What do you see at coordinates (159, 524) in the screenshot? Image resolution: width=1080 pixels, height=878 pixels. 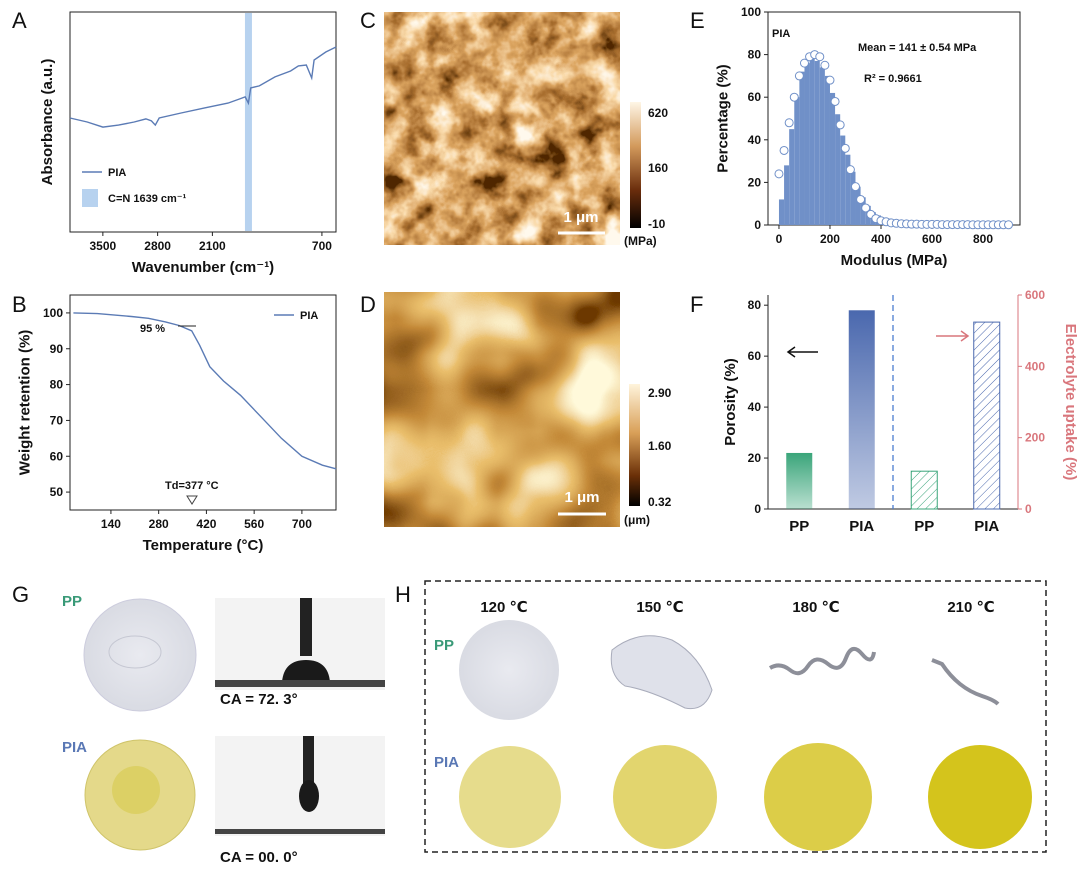 I see `x-tick-label: 280` at bounding box center [159, 524].